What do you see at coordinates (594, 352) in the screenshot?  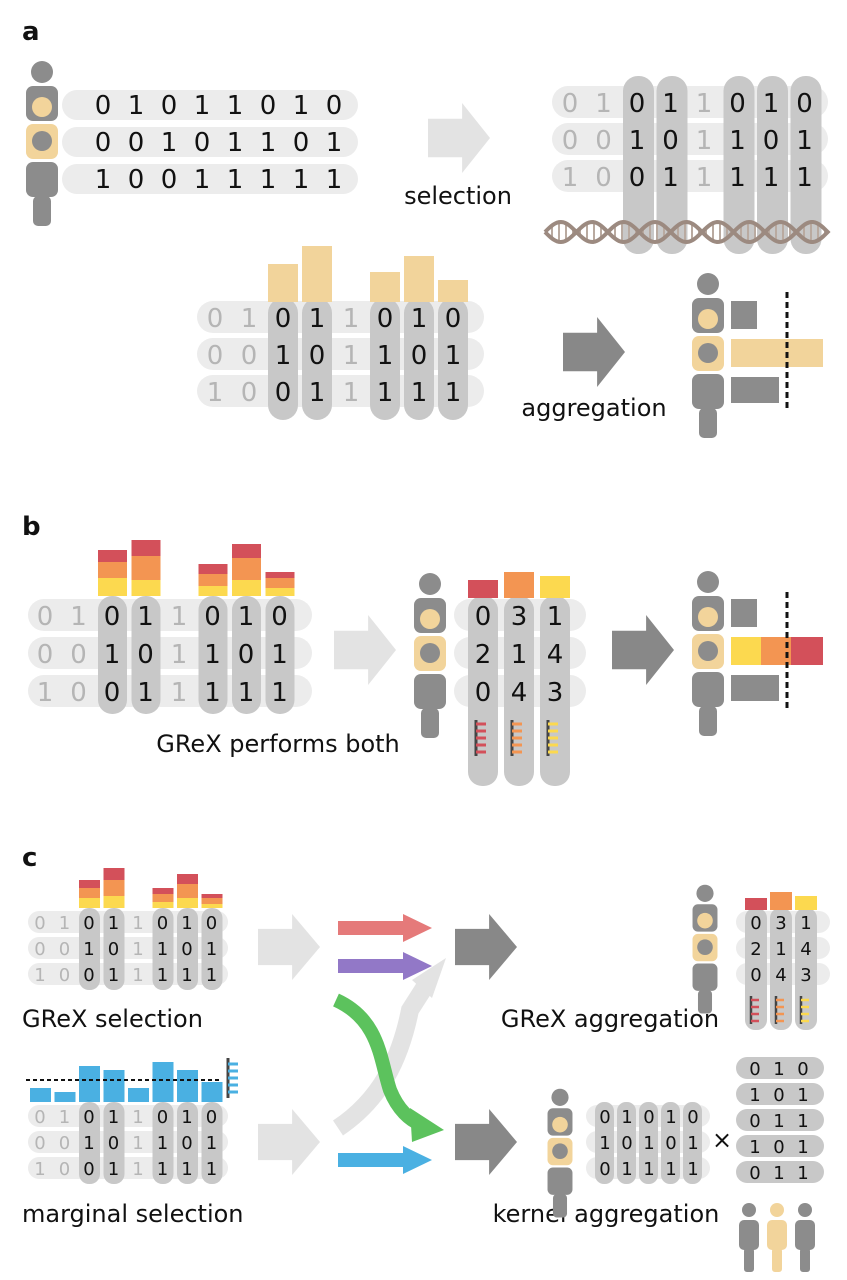 I see `aggregation-arrow` at bounding box center [594, 352].